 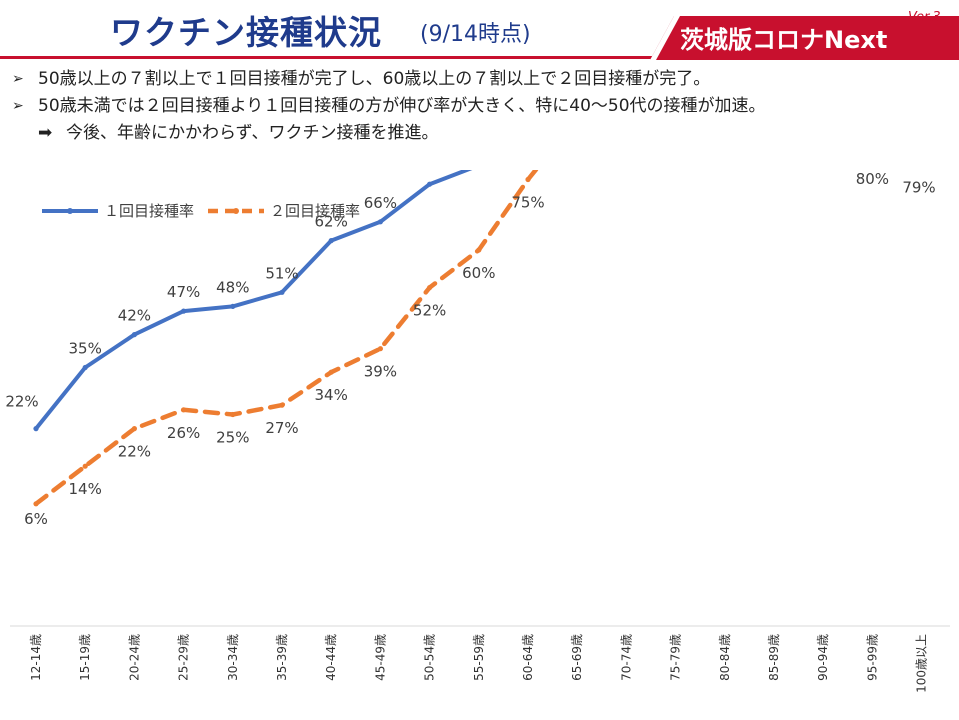 I want to click on brand-name: 茨城版コロナNext, so click(x=784, y=40).